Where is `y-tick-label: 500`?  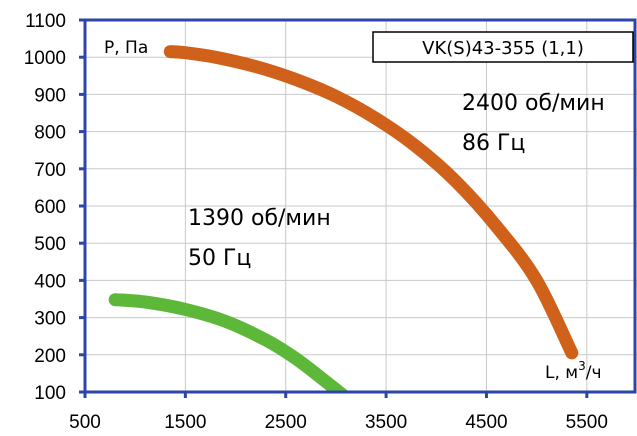 y-tick-label: 500 is located at coordinates (50, 244).